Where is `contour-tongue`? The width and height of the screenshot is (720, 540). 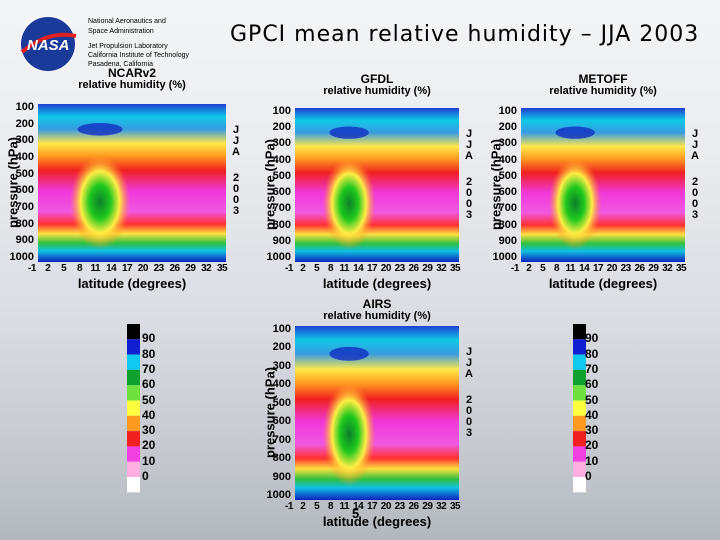
contour-tongue is located at coordinates (349, 434).